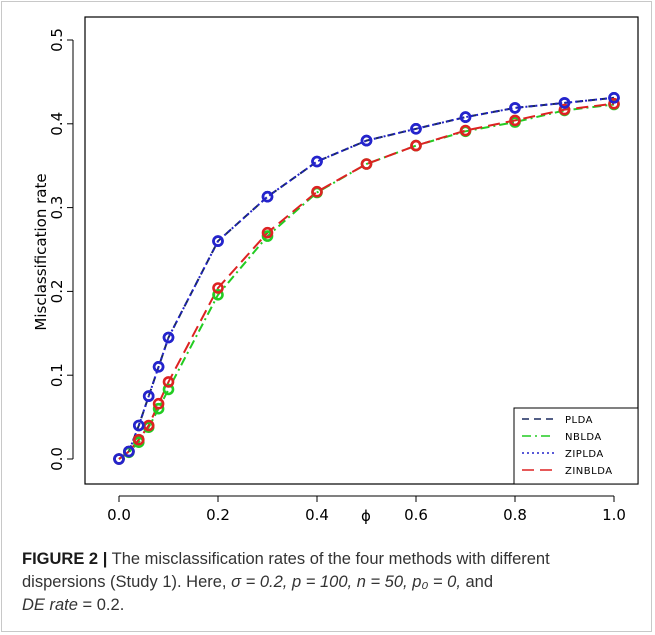 The width and height of the screenshot is (655, 635). I want to click on legend-label-zinblda: ZINBLDA, so click(589, 471).